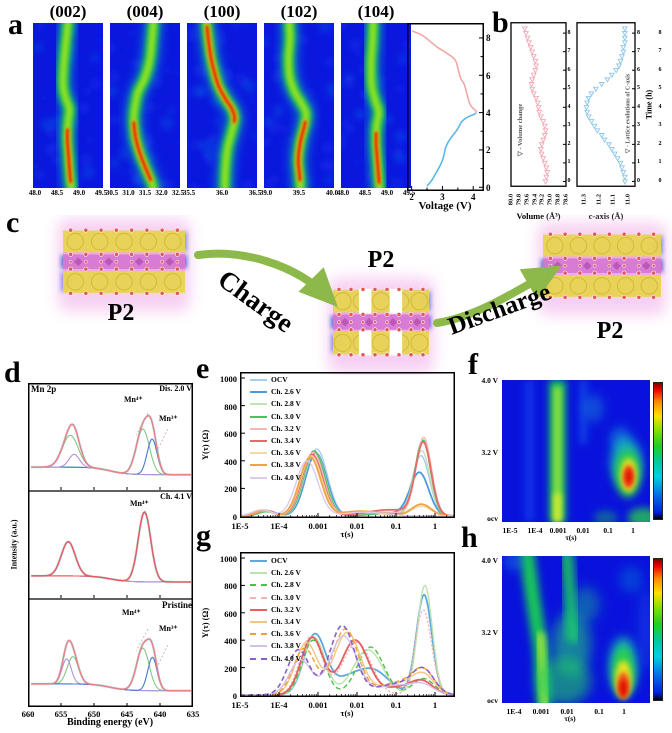 Image resolution: width=672 pixels, height=733 pixels. Describe the element at coordinates (347, 624) in the screenshot. I see `drt-plot-g` at that location.